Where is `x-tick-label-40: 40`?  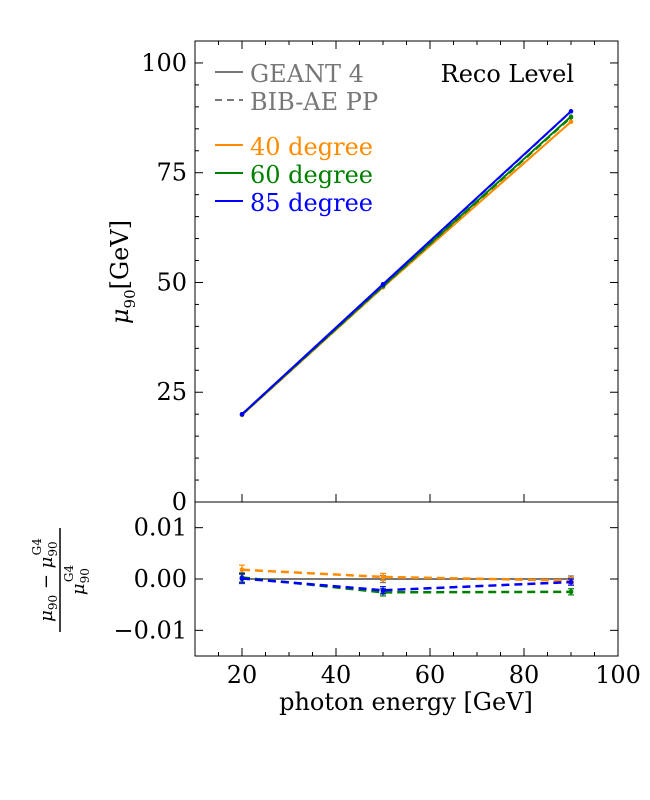 x-tick-label-40: 40 is located at coordinates (336, 675).